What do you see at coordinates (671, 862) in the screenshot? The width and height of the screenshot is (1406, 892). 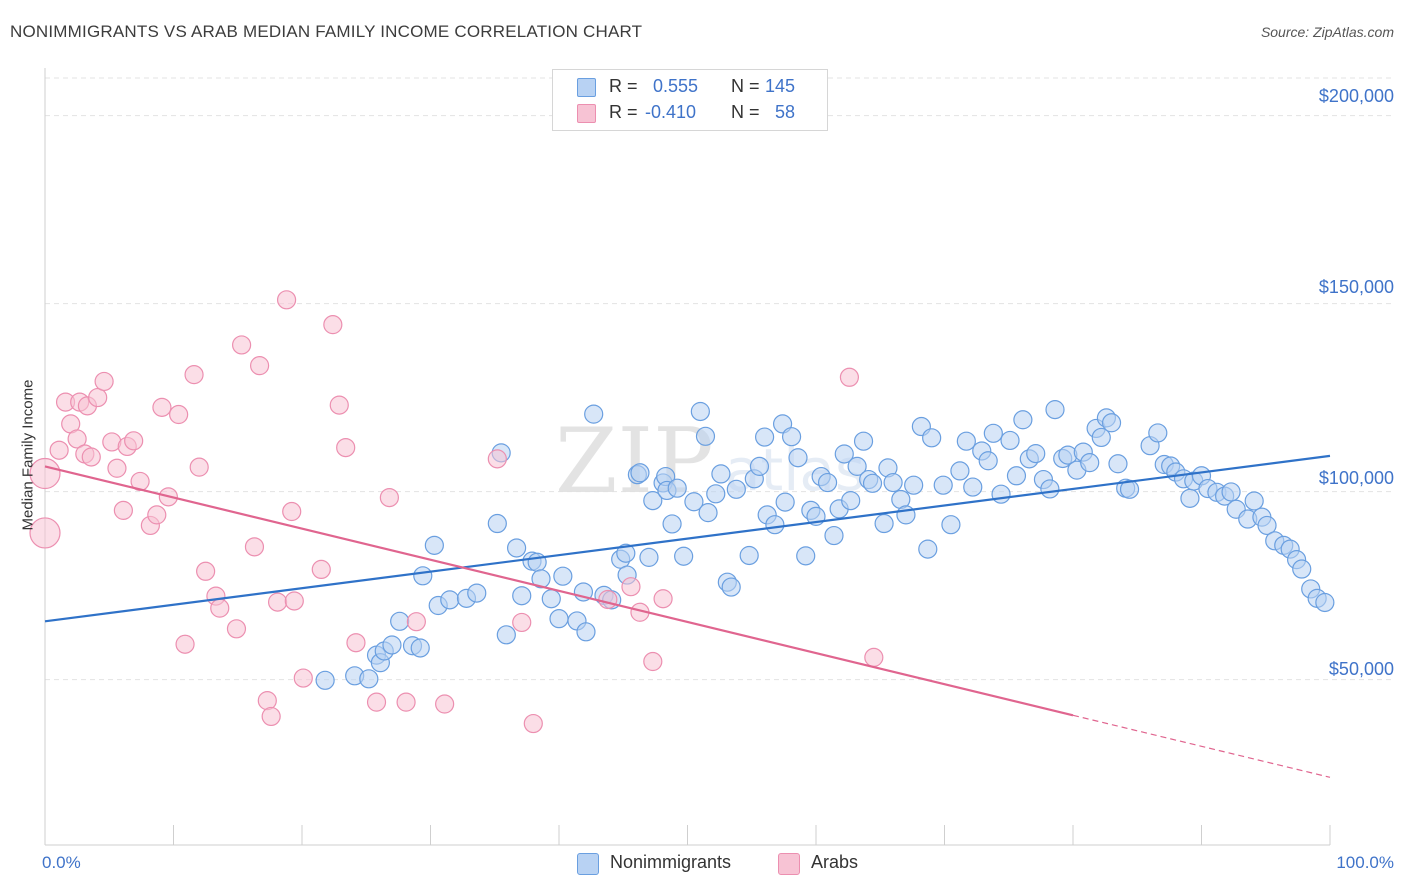 I see `legend-label: Nonimmigrants` at bounding box center [671, 862].